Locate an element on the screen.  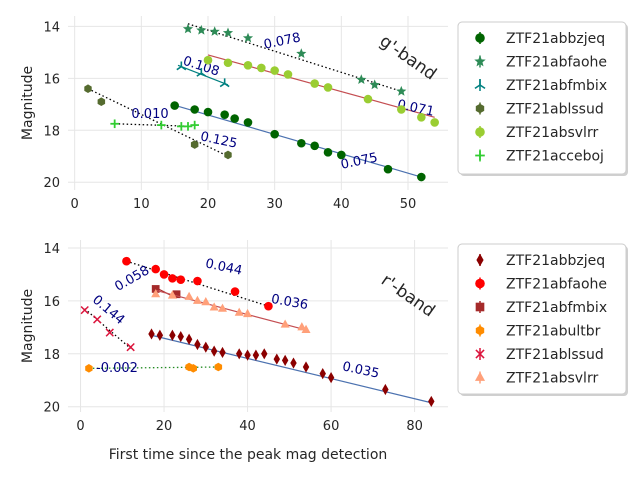
legend-entry: ZTF21absvlrr is located at coordinates (536, 133).